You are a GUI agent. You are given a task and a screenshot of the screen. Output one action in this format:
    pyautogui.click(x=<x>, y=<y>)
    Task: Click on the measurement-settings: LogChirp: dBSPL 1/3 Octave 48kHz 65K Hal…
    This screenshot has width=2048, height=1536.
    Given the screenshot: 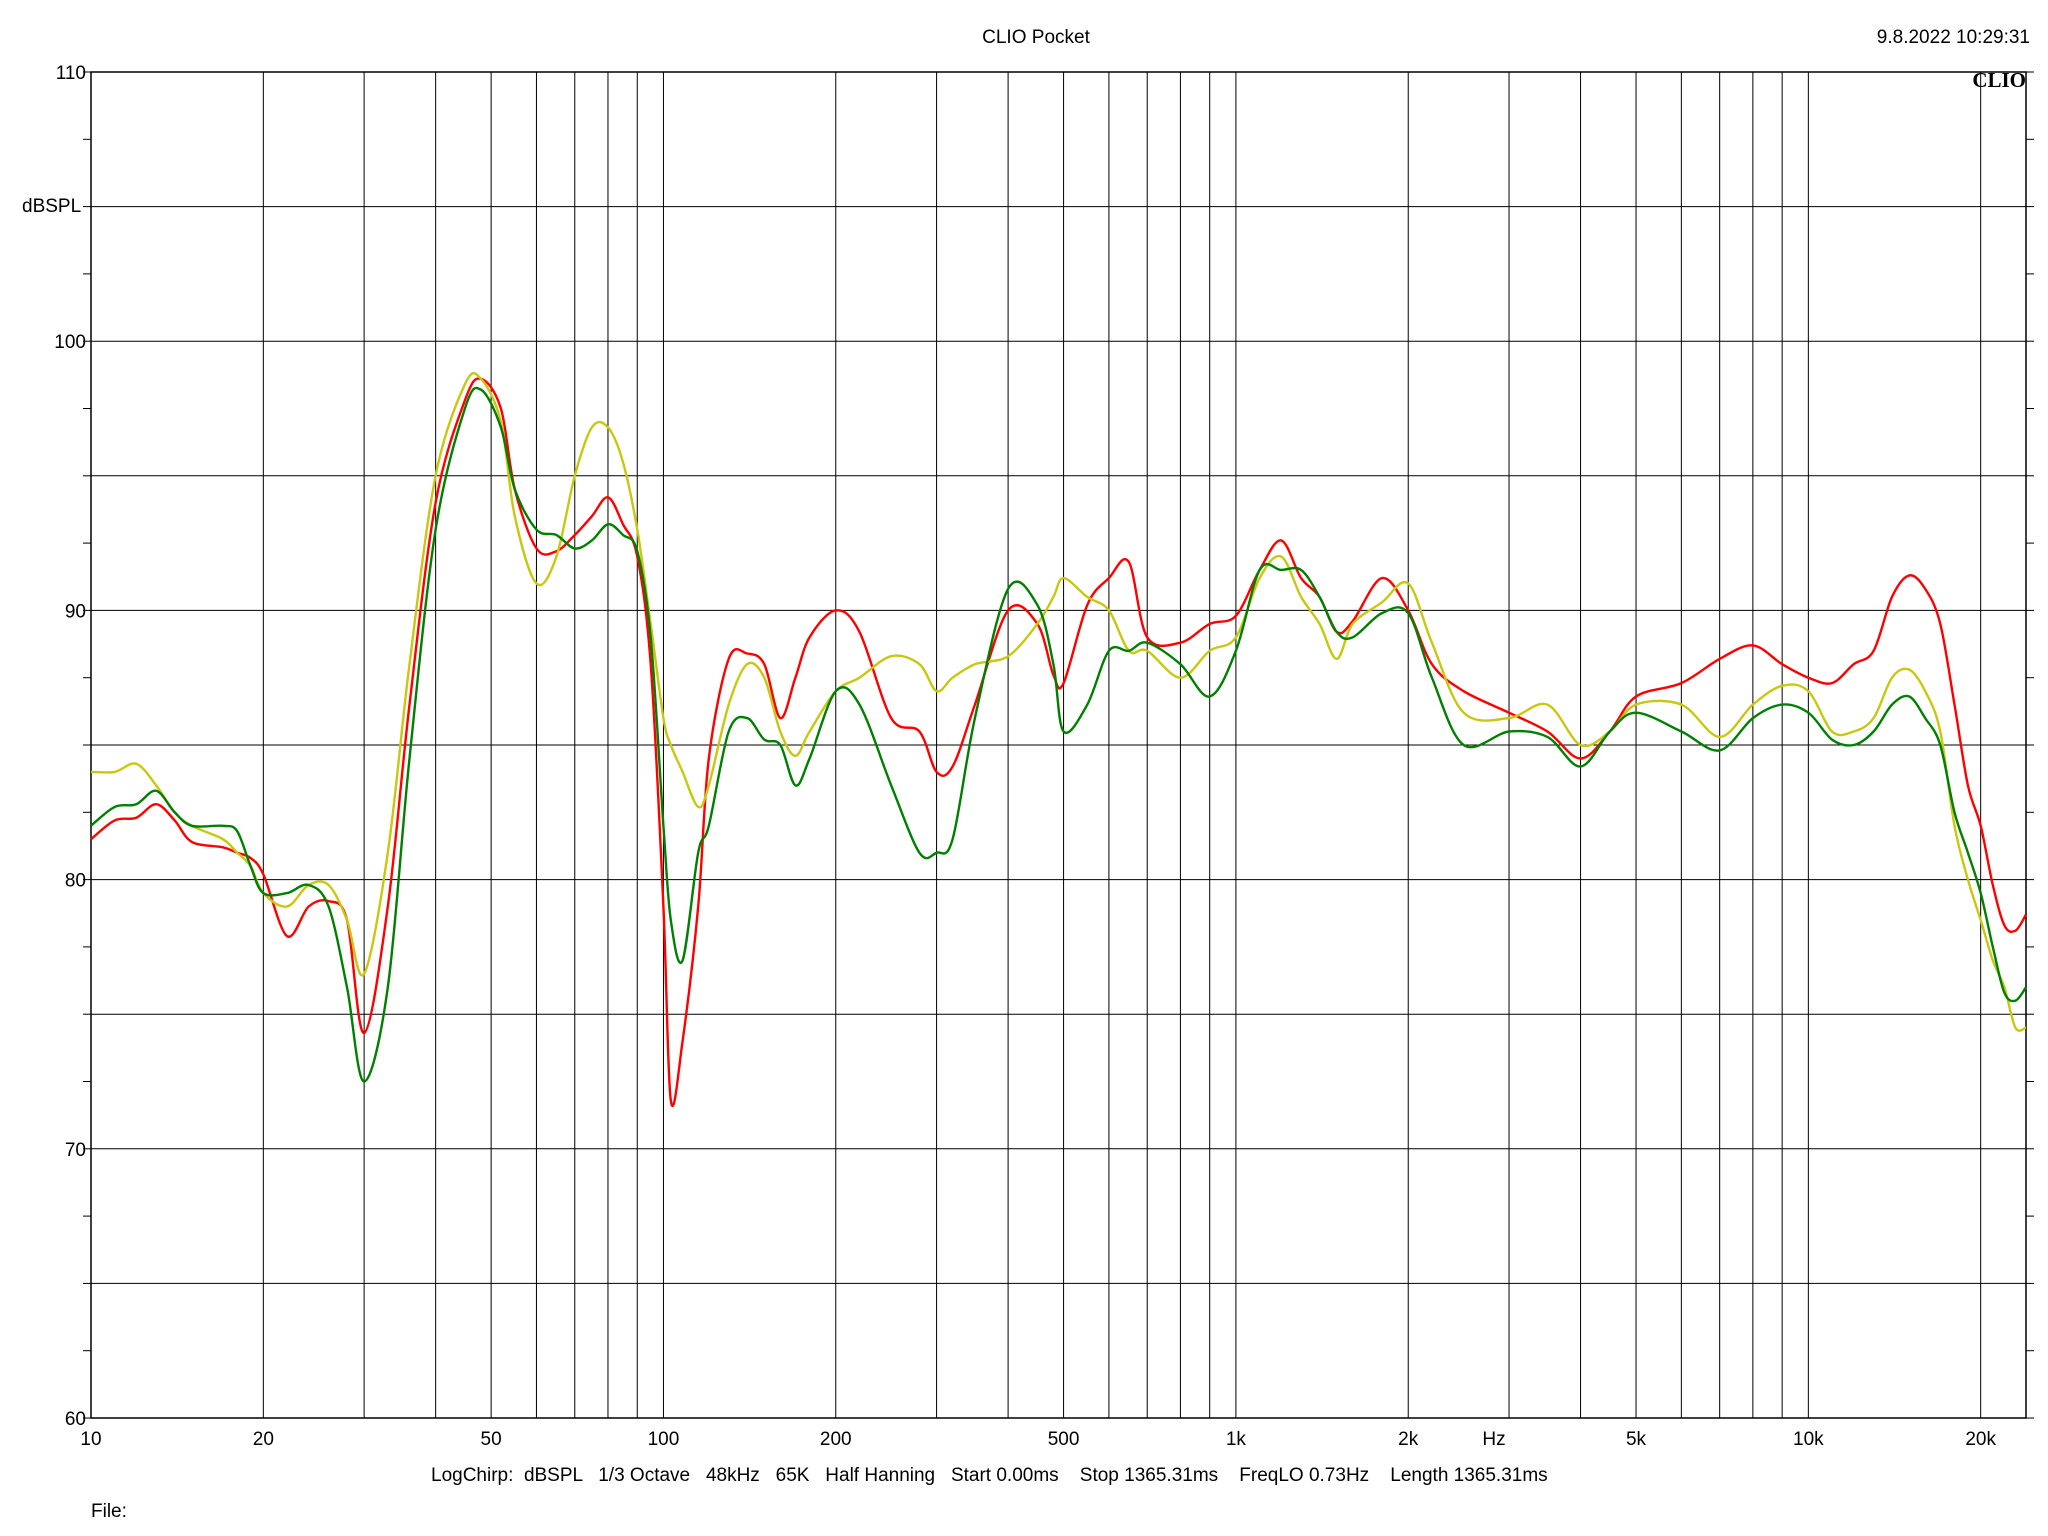 What is the action you would take?
    pyautogui.click(x=989, y=1475)
    